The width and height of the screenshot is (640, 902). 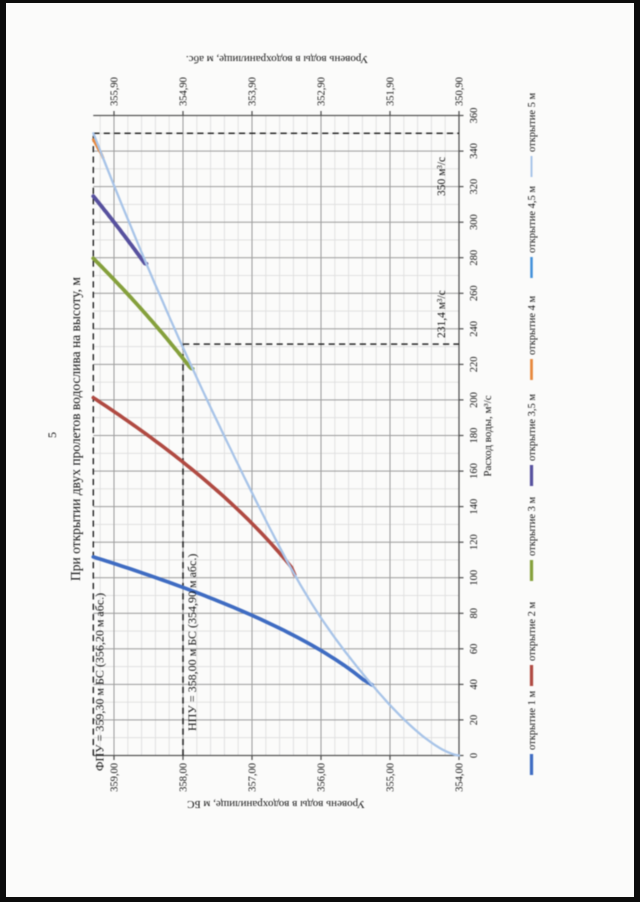 I want to click on svg-text: 359,00, so click(x=115, y=777).